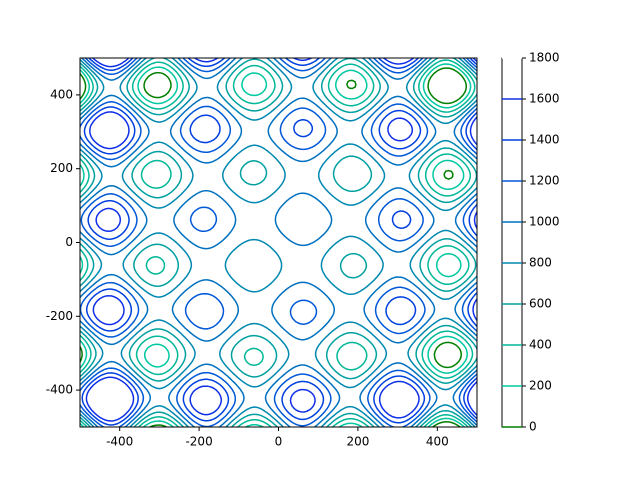 Image resolution: width=640 pixels, height=484 pixels. I want to click on y-tick-label: 400, so click(61, 94).